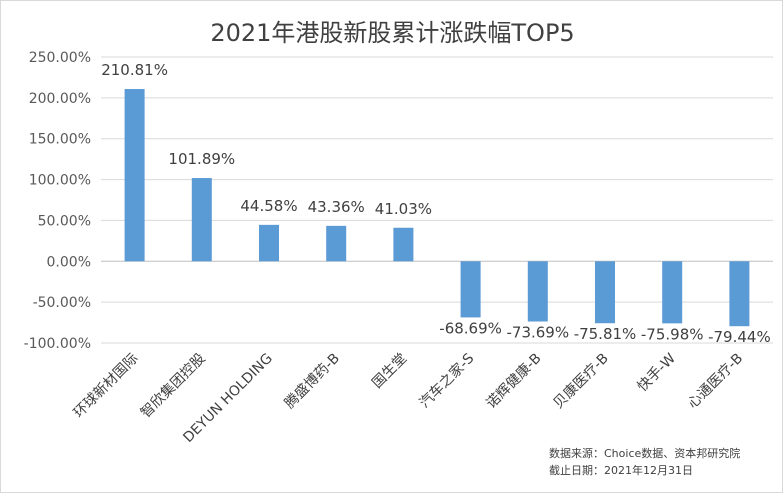  I want to click on y-tick-label: 100.00%, so click(60, 181).